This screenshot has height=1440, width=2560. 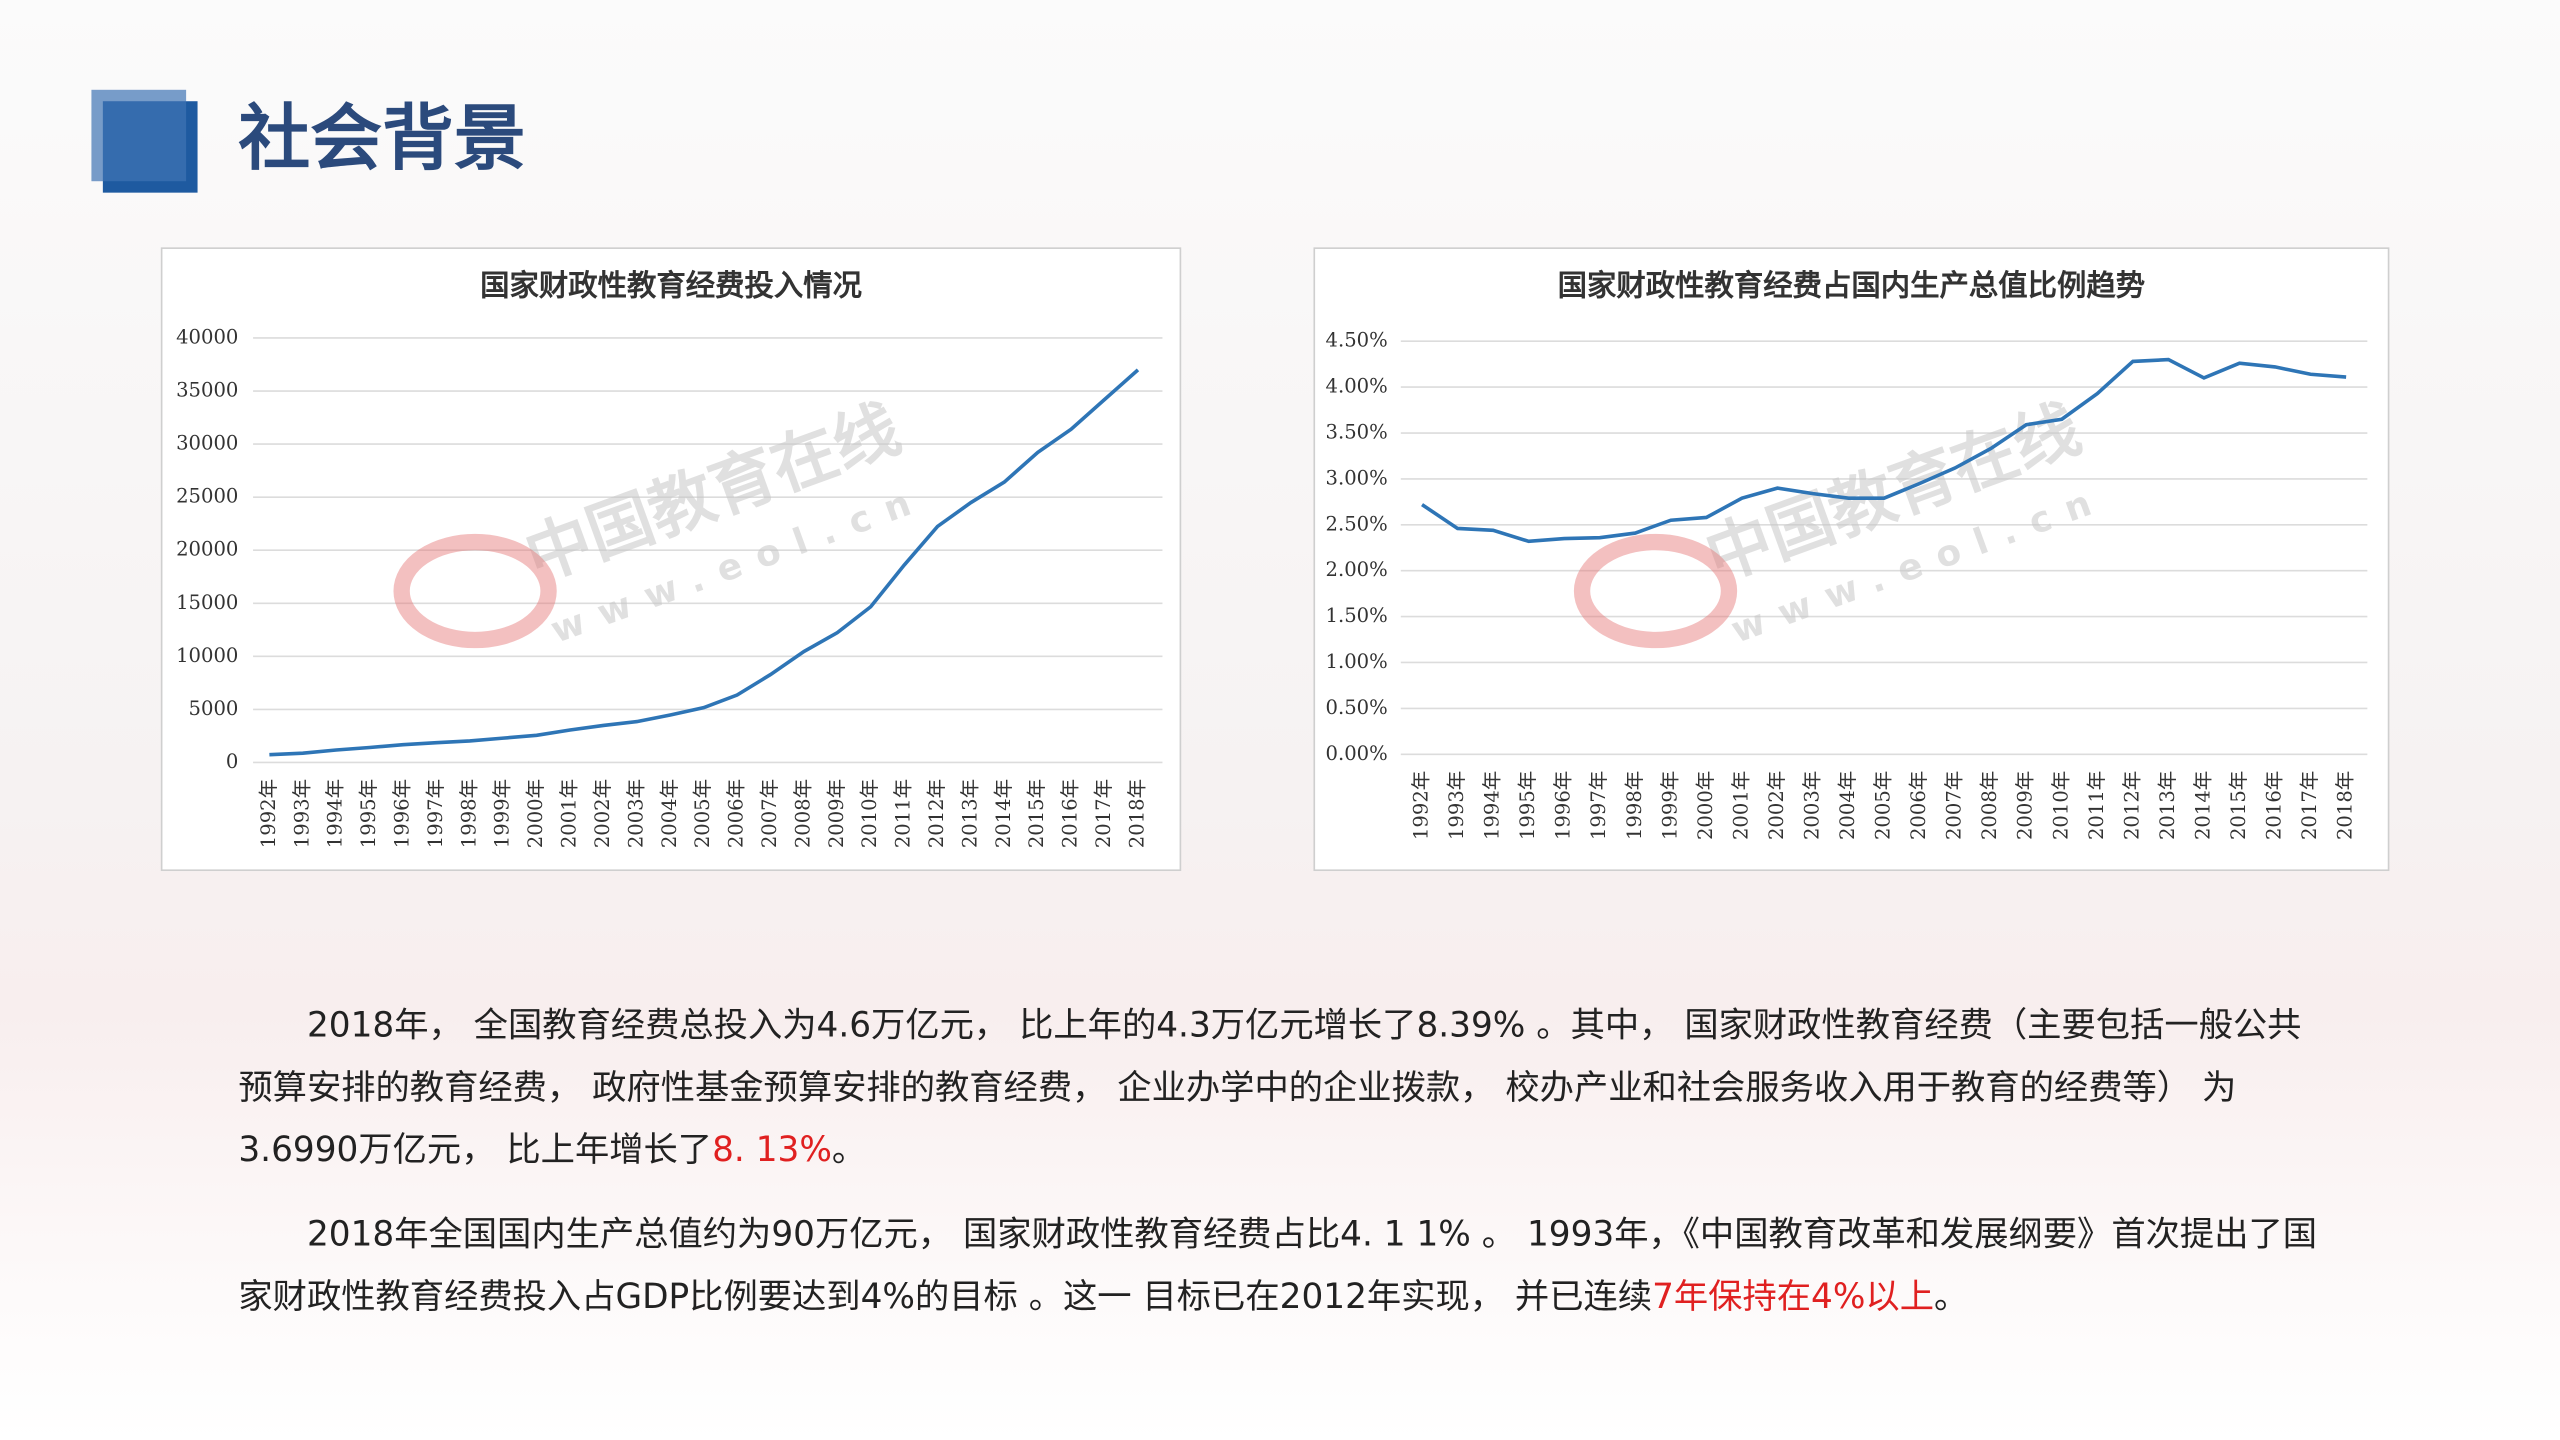 What do you see at coordinates (1793, 1296) in the screenshot?
I see `text-segment: 7年保持在4%以上` at bounding box center [1793, 1296].